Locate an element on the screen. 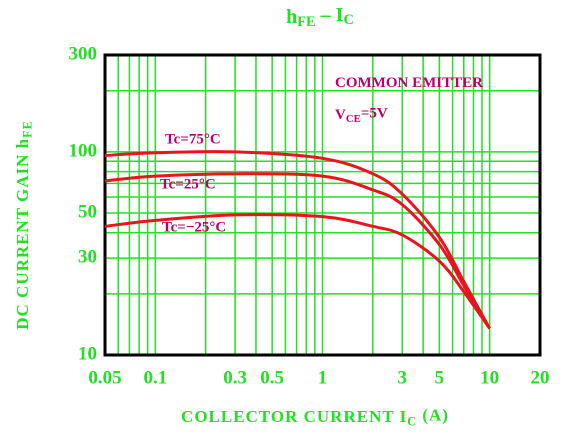 Image resolution: width=566 pixels, height=439 pixels. y-tick-label: 50 is located at coordinates (87, 211).